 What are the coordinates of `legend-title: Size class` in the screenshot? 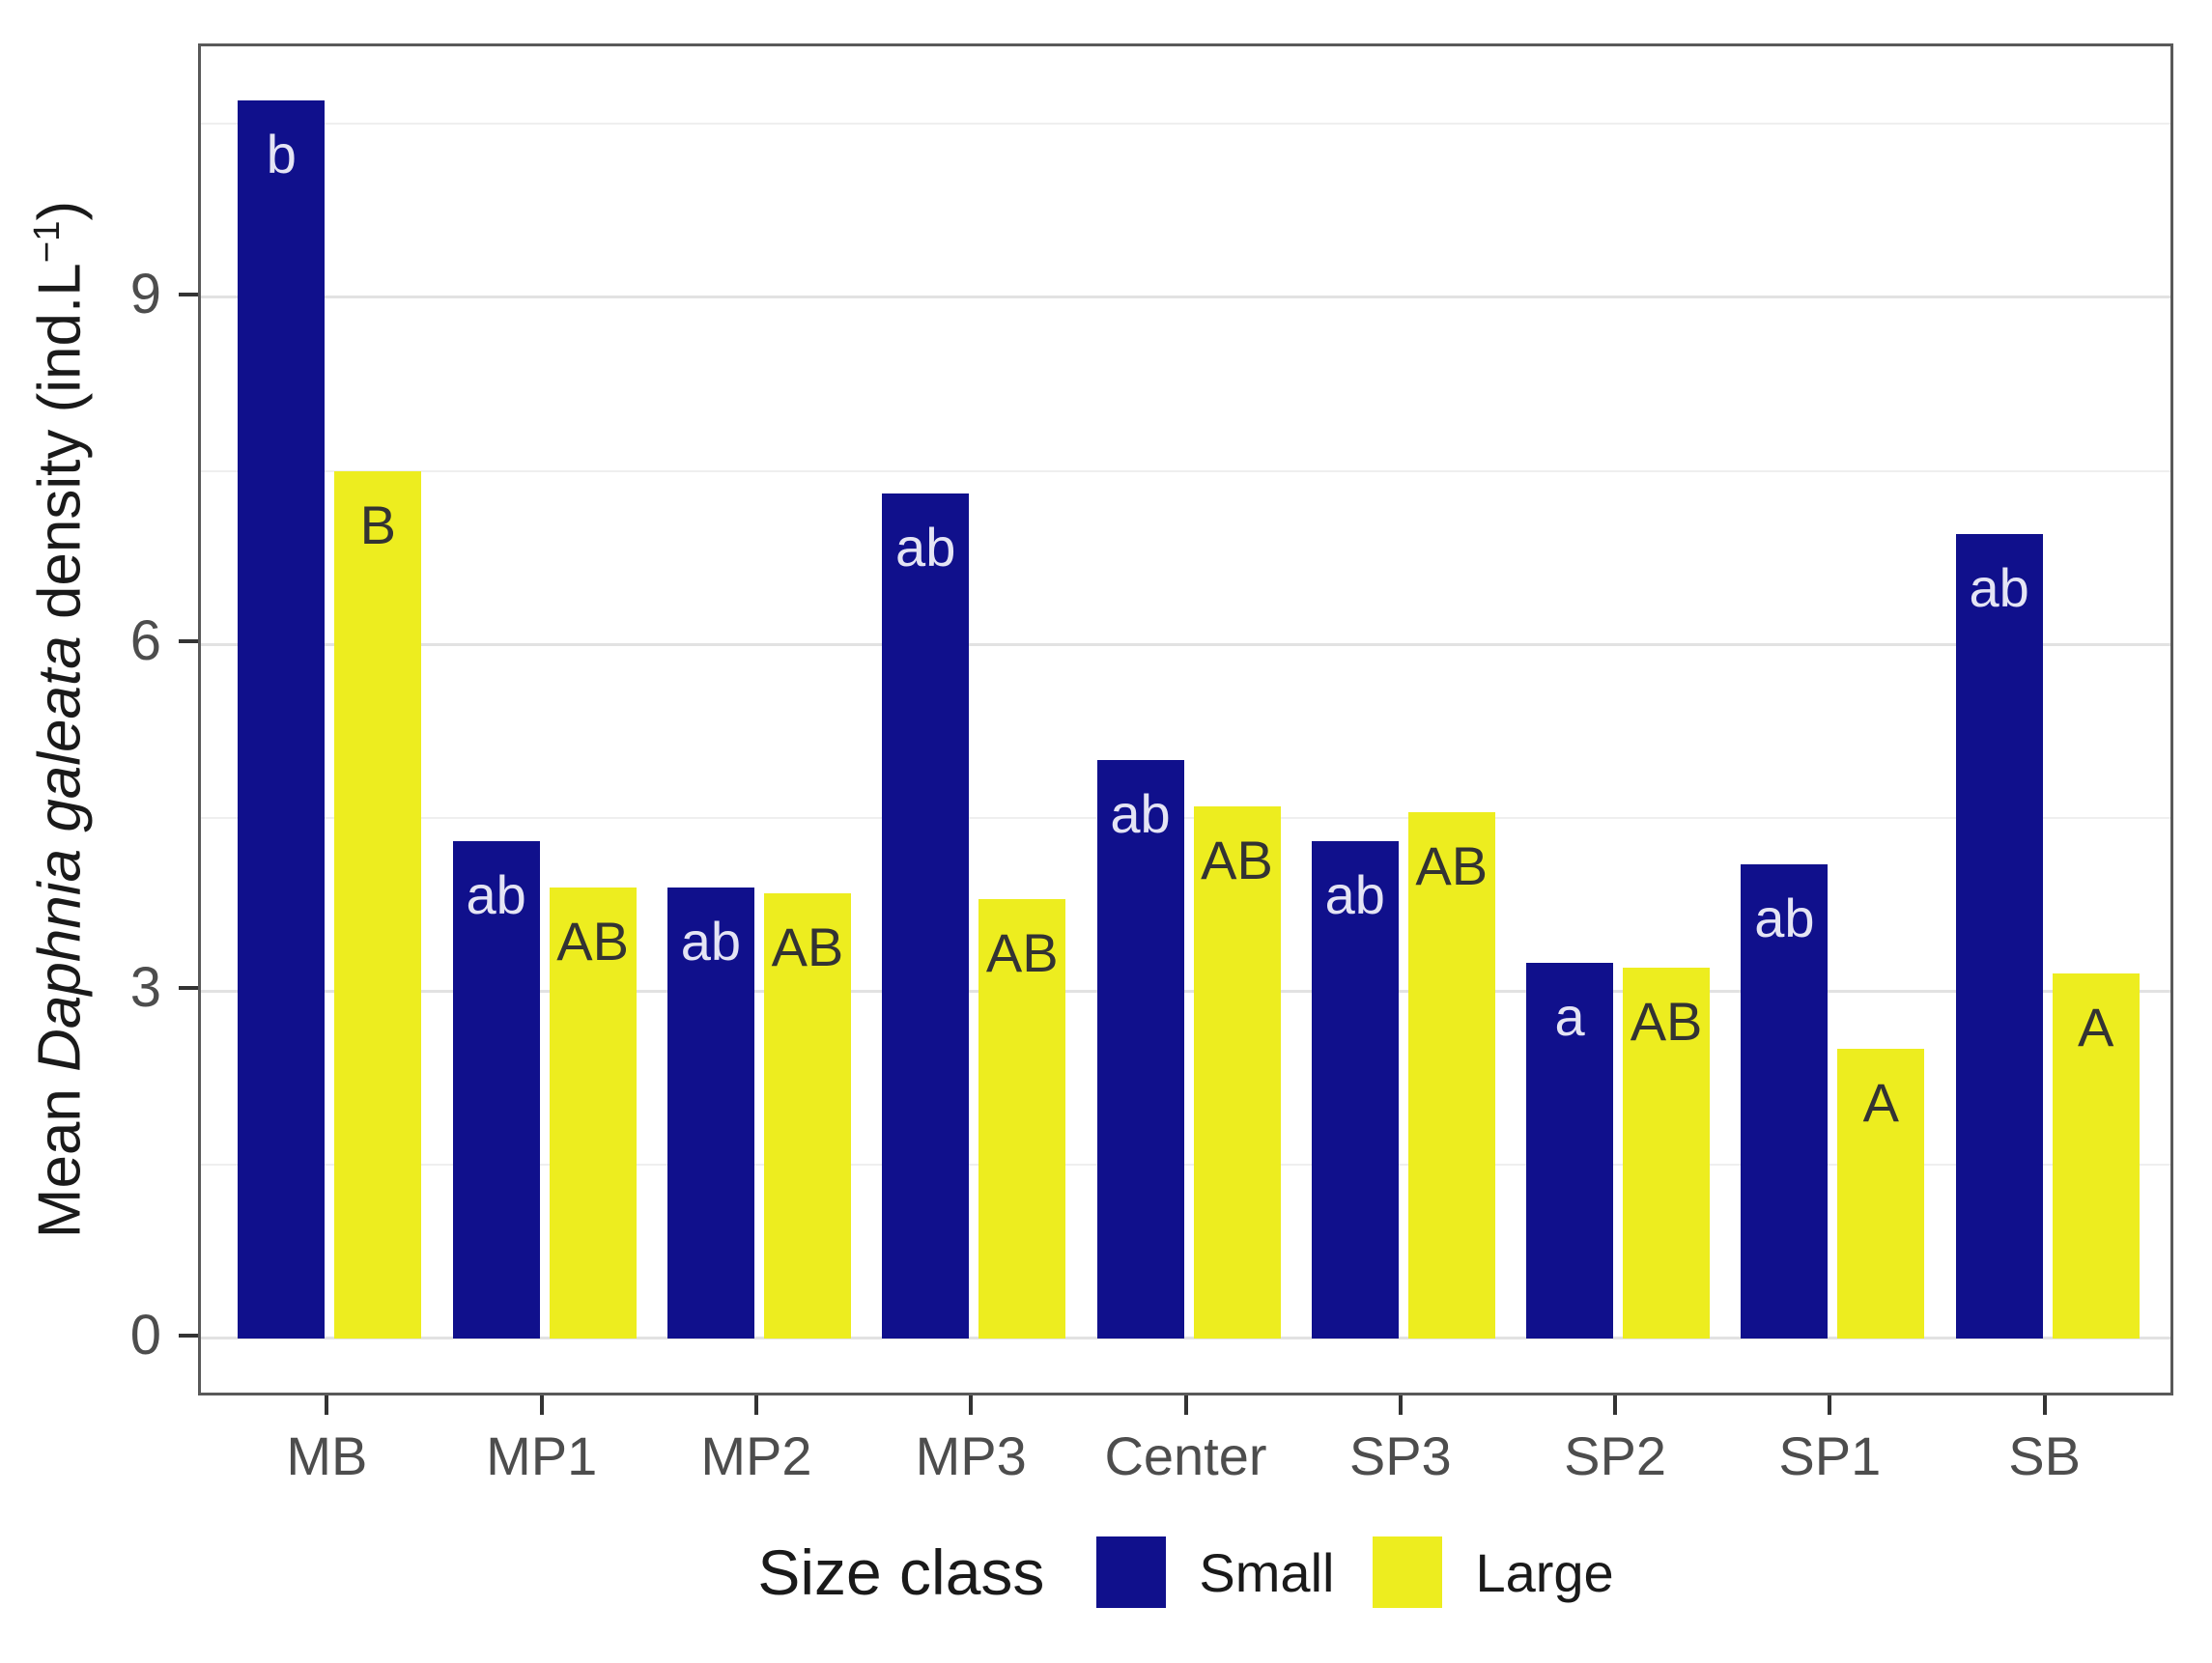 It's located at (901, 1572).